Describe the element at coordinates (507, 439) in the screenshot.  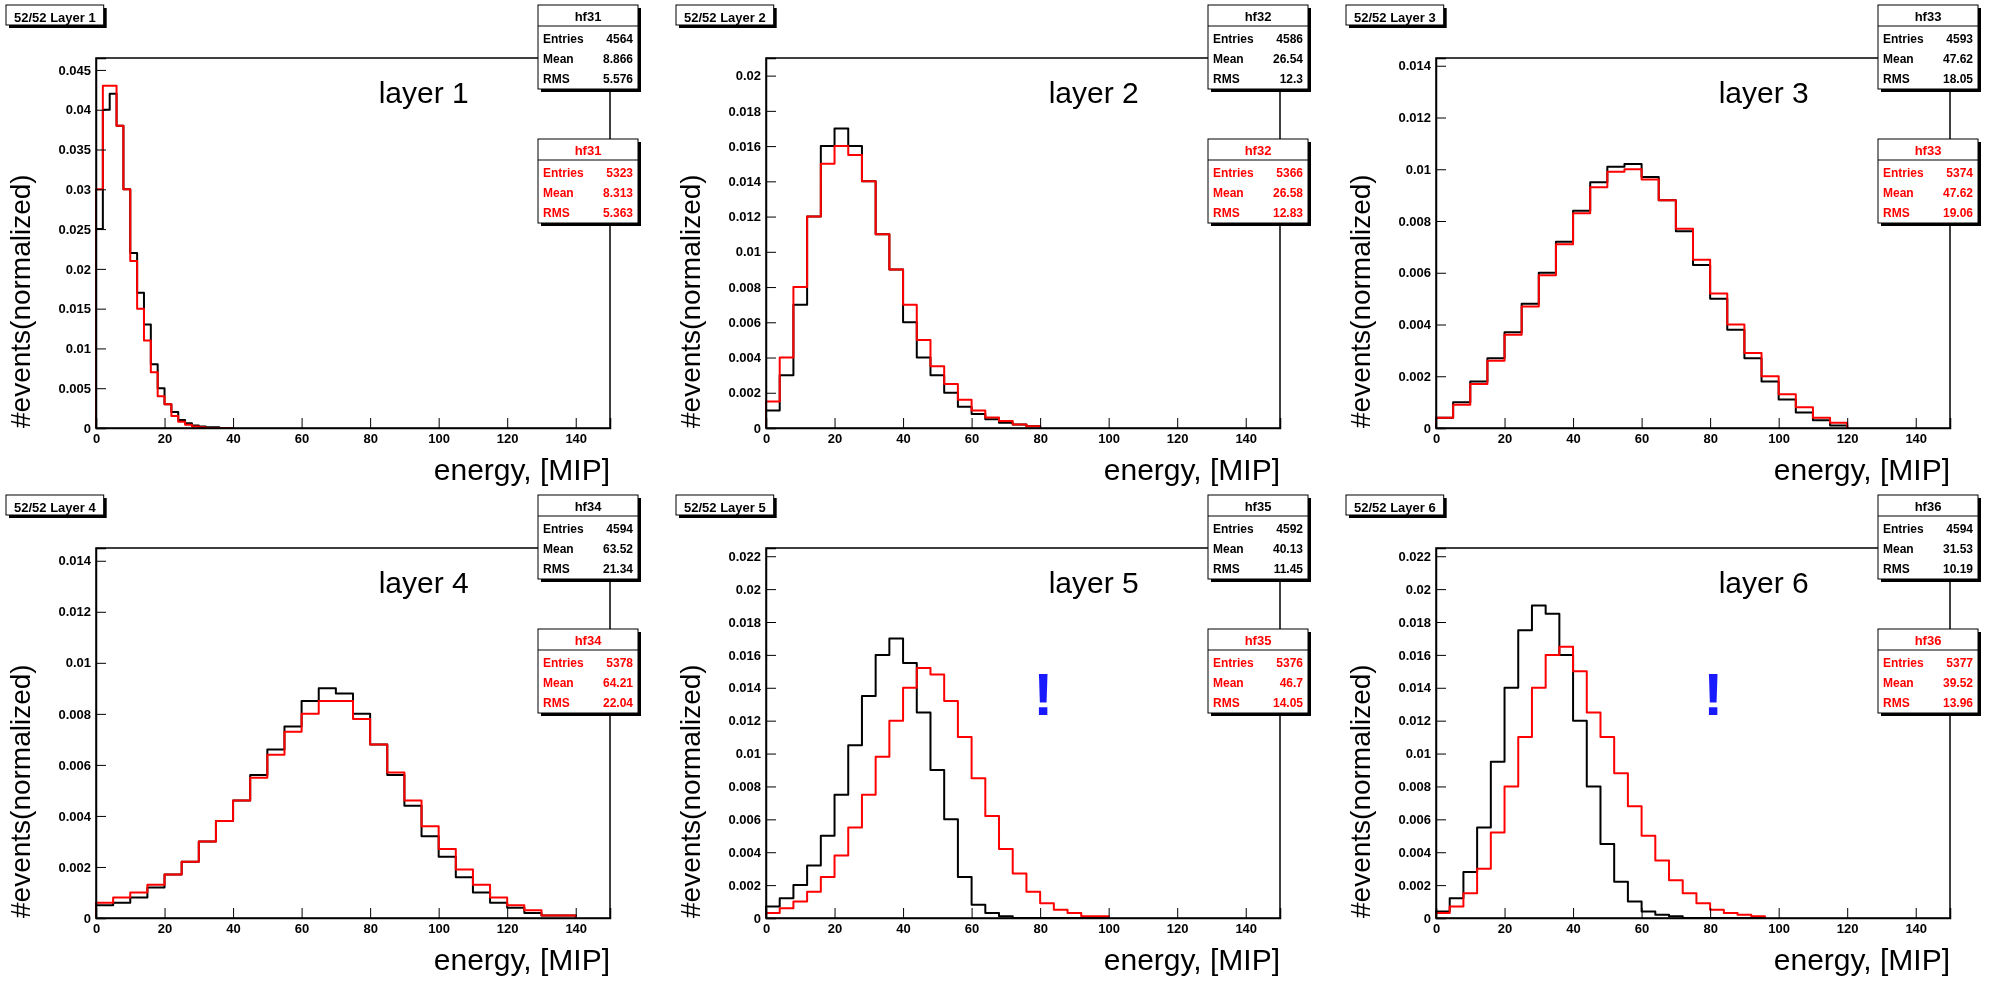
I see `x-tick-label: 120` at that location.